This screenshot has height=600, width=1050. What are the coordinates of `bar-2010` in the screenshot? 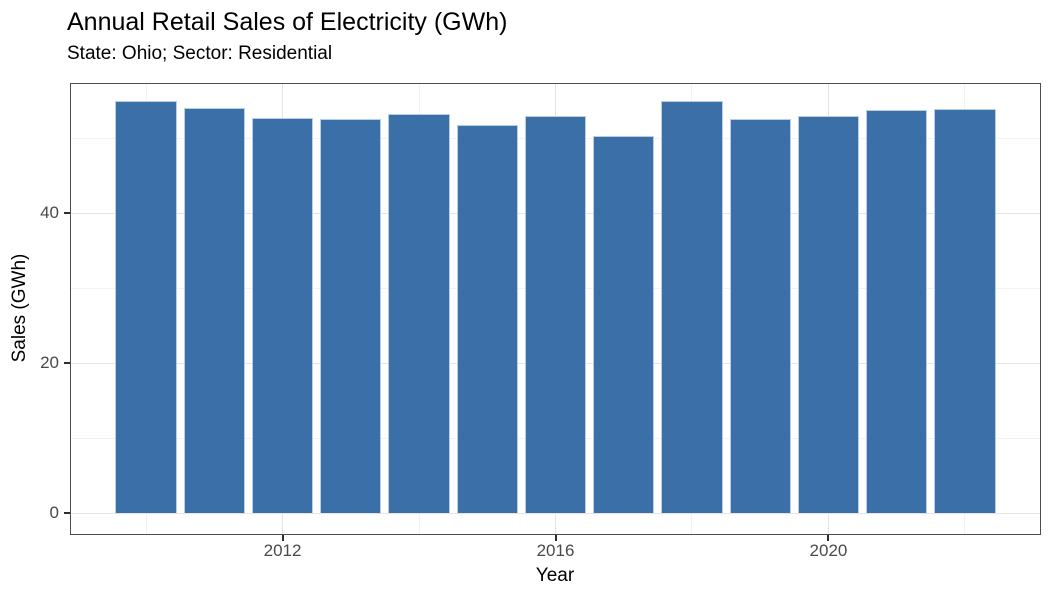 It's located at (146, 307).